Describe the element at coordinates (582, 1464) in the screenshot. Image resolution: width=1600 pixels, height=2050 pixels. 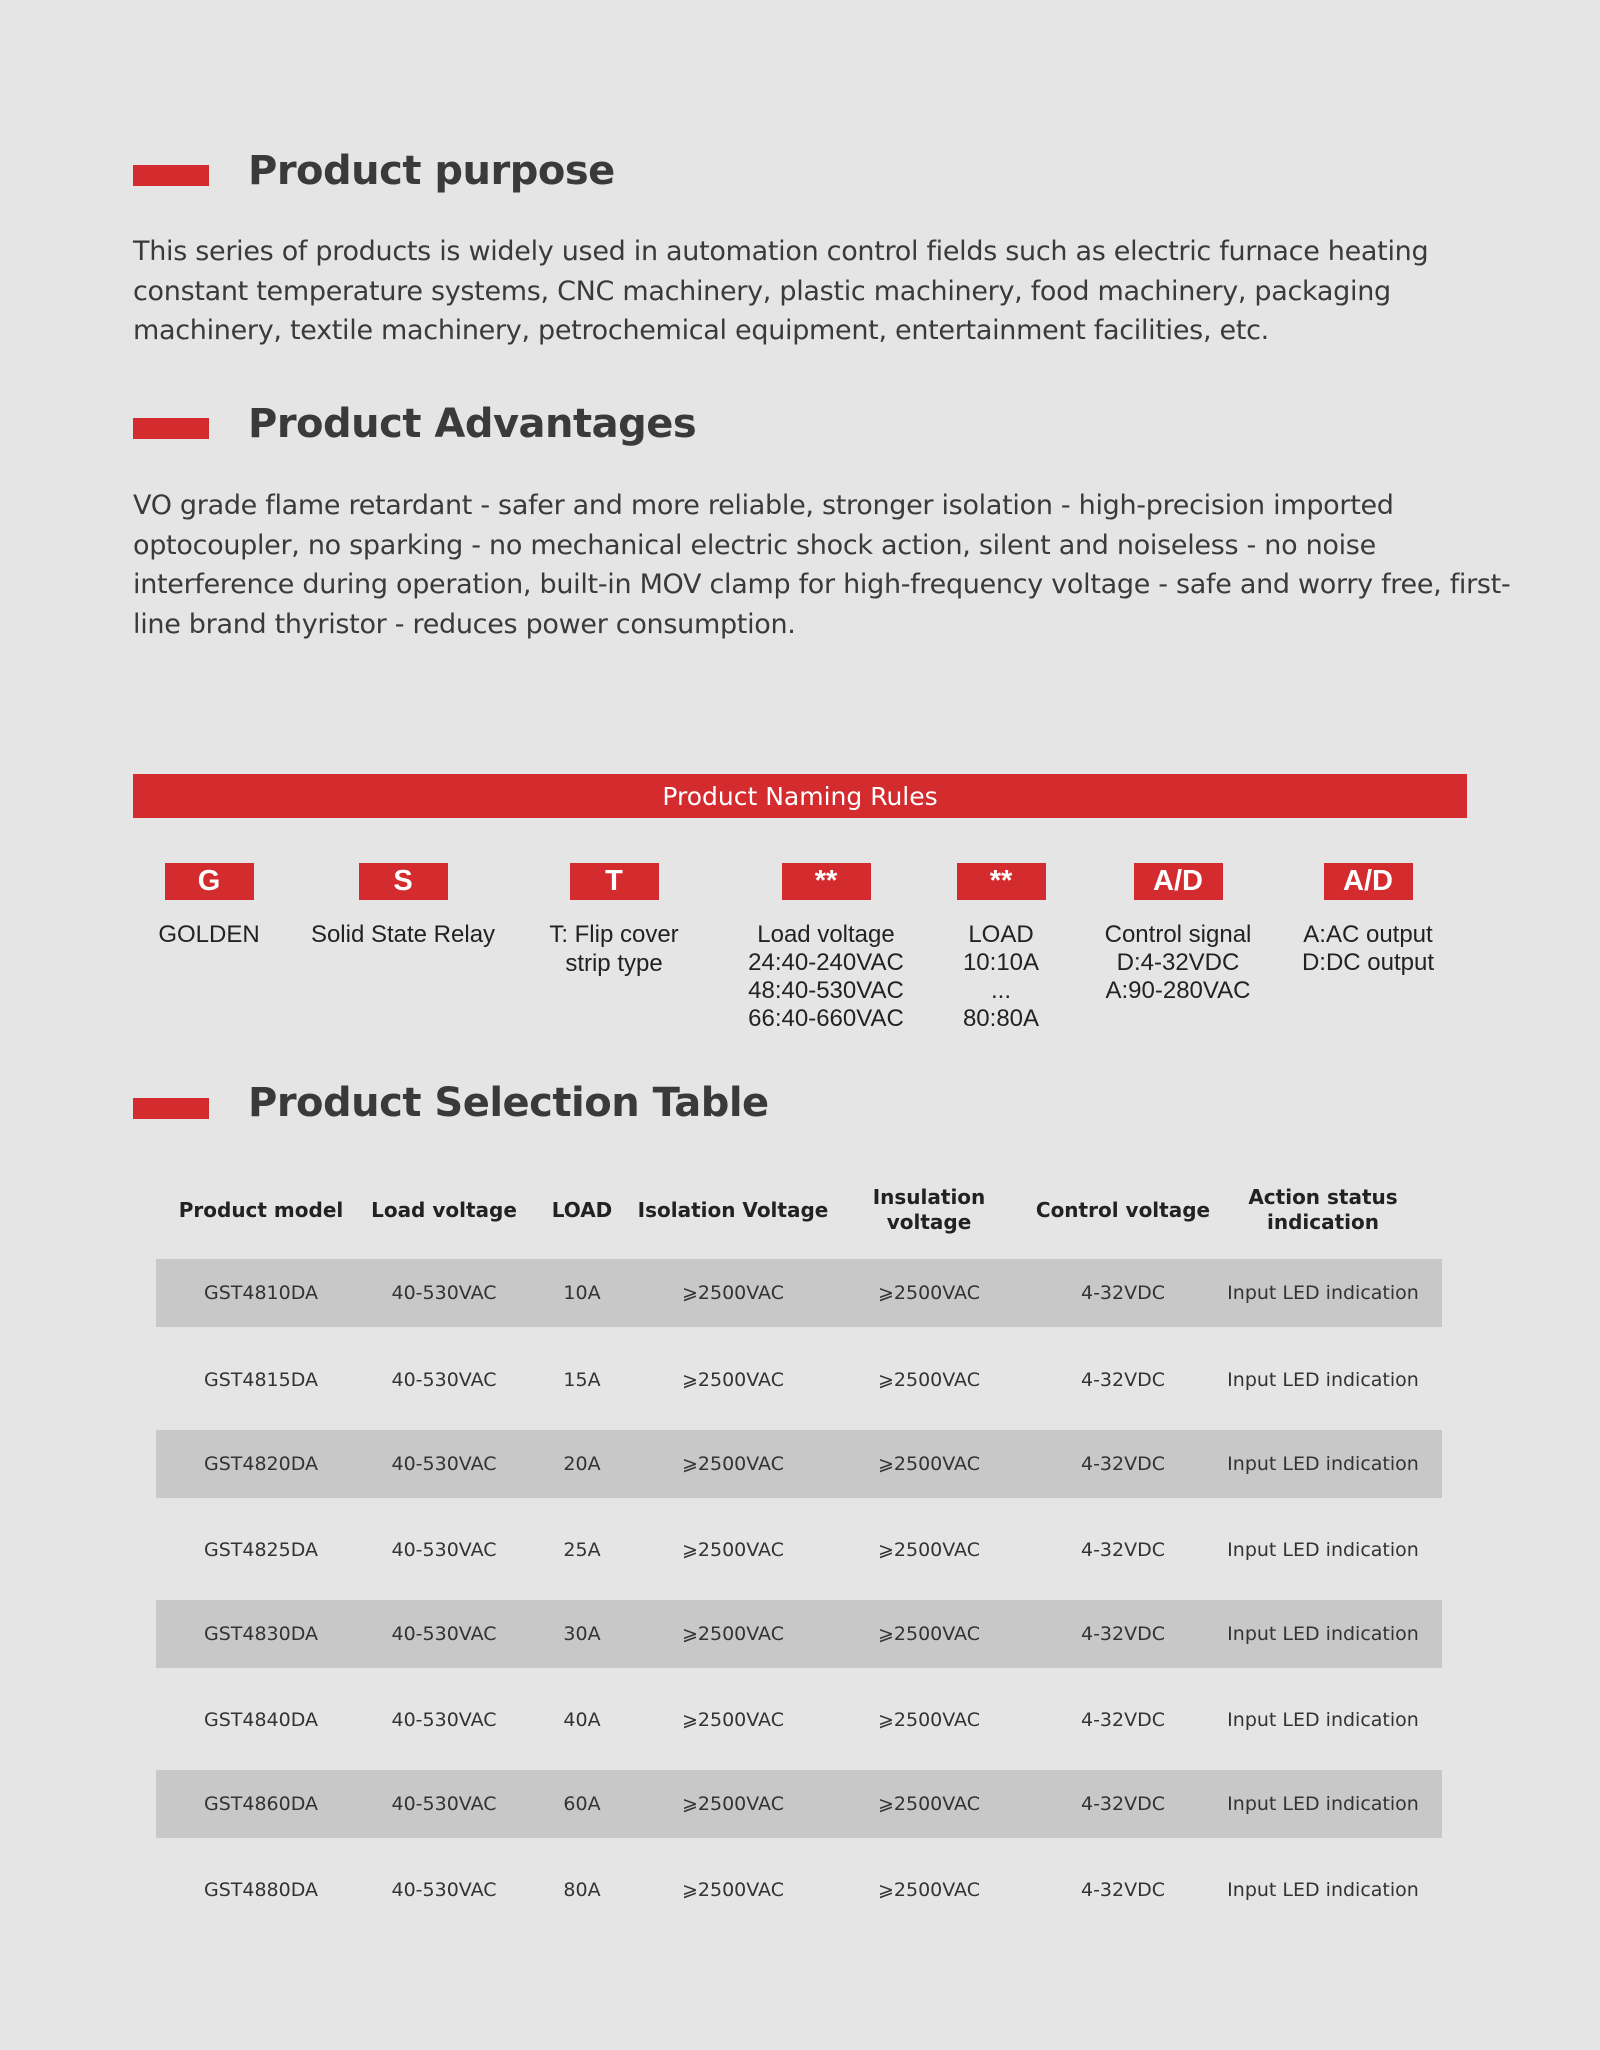
I see `table-cell: 20A` at that location.